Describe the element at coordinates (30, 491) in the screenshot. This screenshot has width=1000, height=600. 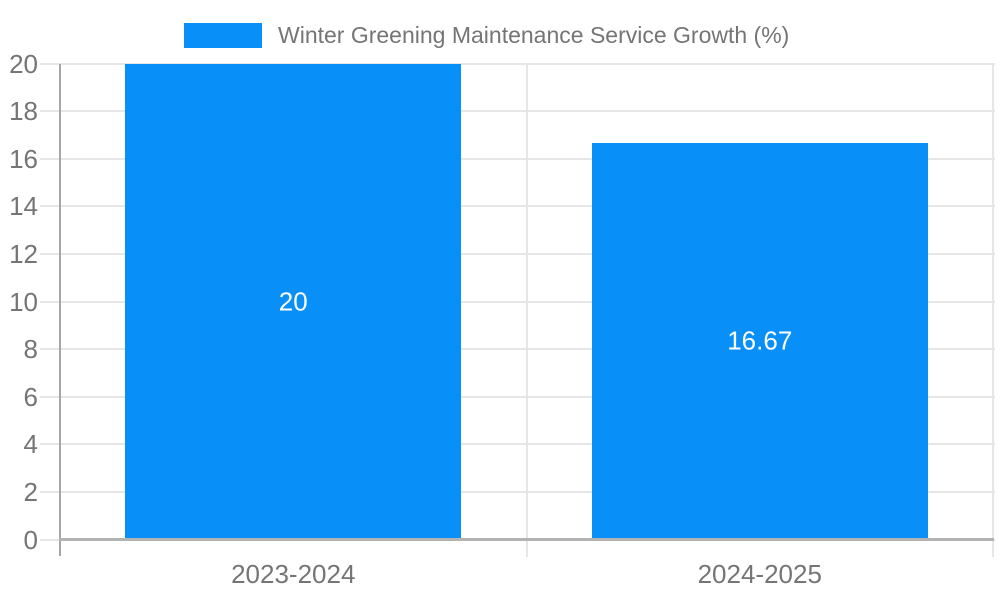
I see `y-tick-label: 2` at that location.